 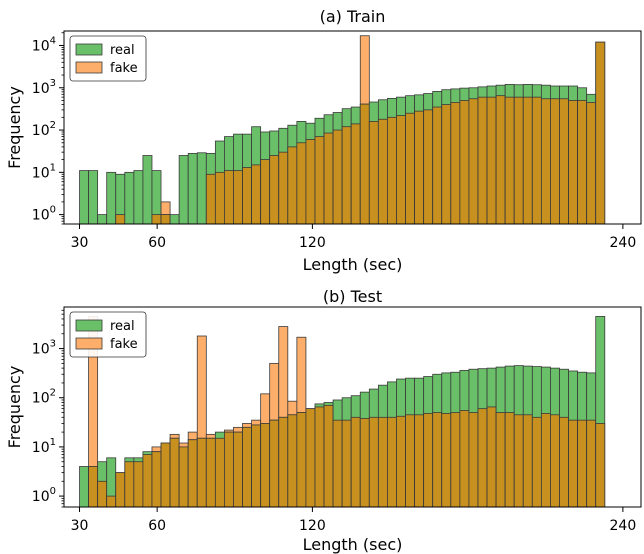 I want to click on legend: real fake, so click(x=108, y=334).